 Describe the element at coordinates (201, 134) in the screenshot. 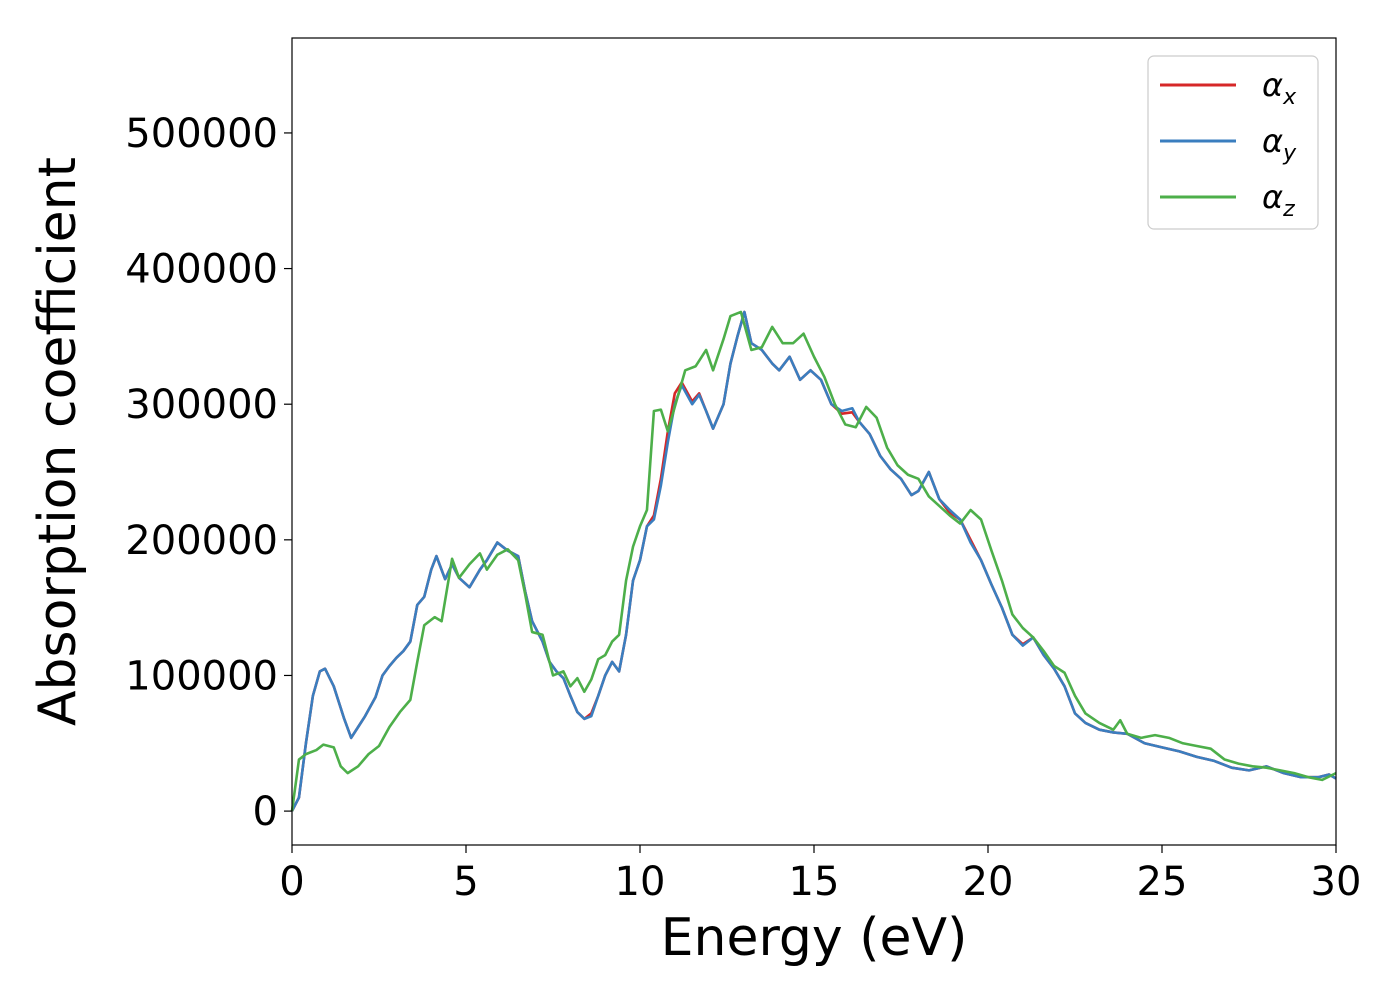

I see `y-tick-label: 500000` at that location.